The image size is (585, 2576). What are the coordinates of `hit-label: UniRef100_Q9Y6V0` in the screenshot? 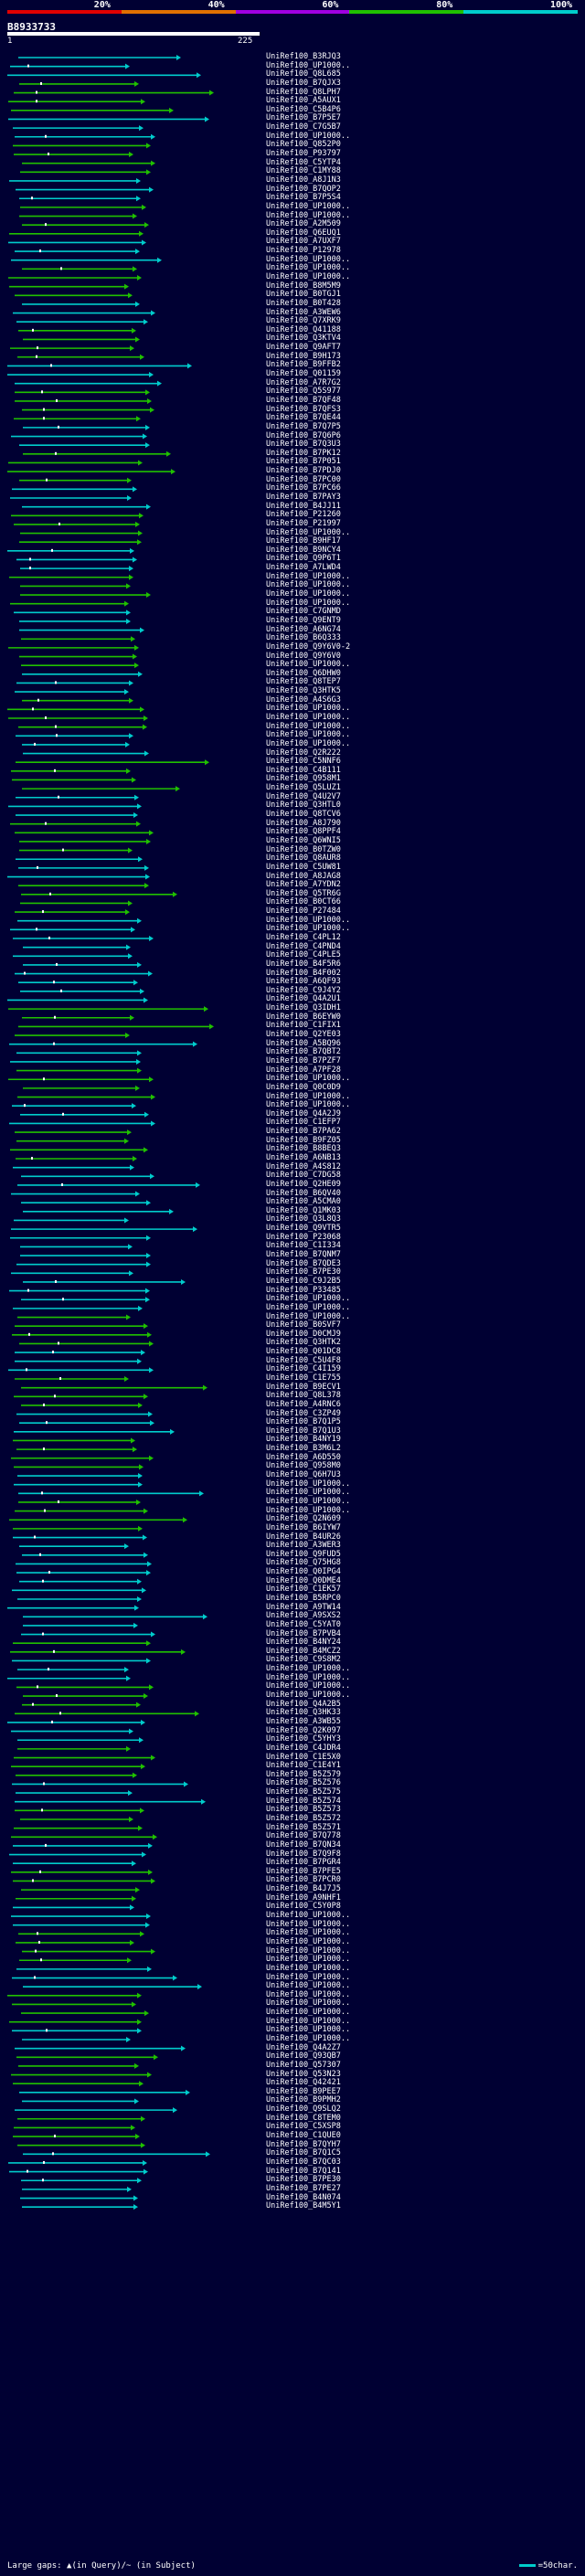 It's located at (303, 656).